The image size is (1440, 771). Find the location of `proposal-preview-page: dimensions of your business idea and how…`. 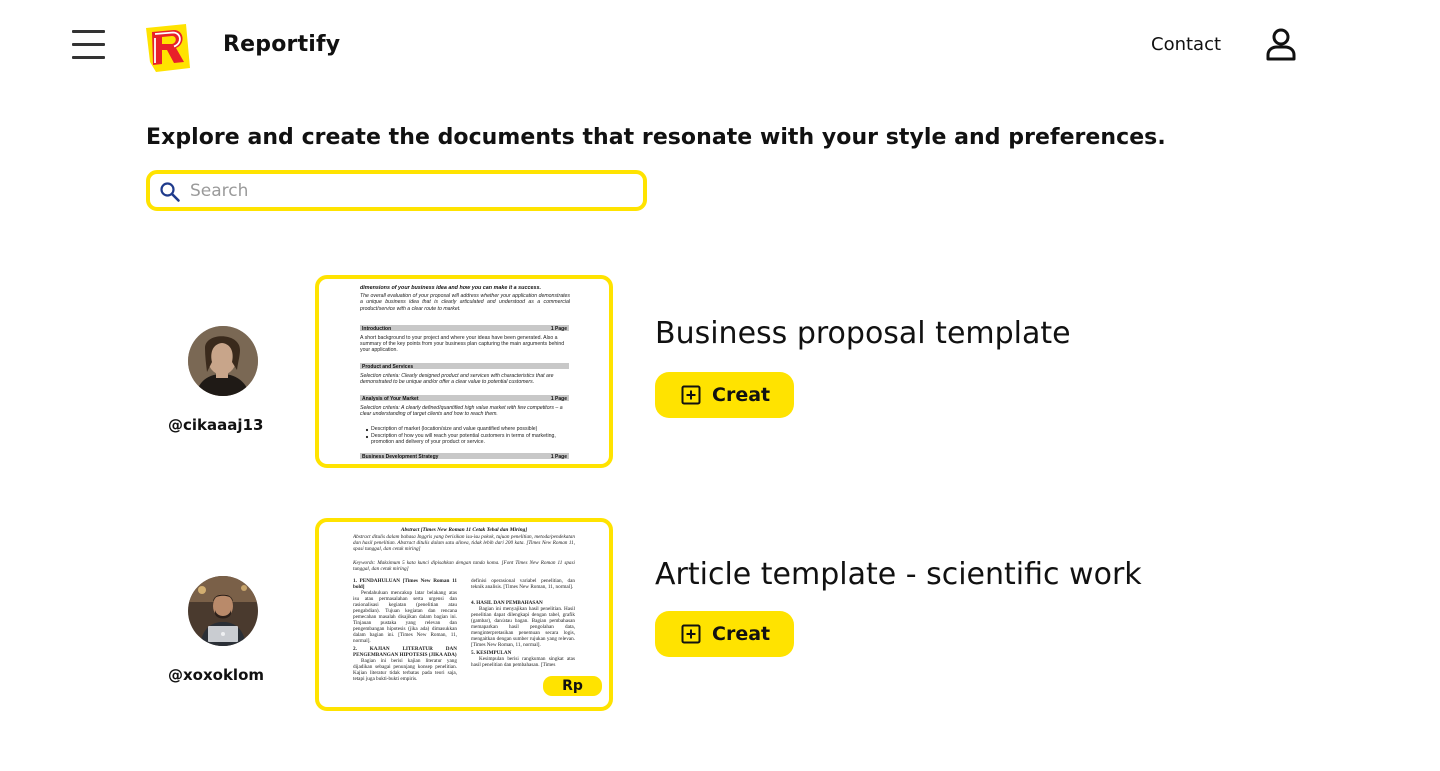

proposal-preview-page: dimensions of your business idea and how… is located at coordinates (465, 372).